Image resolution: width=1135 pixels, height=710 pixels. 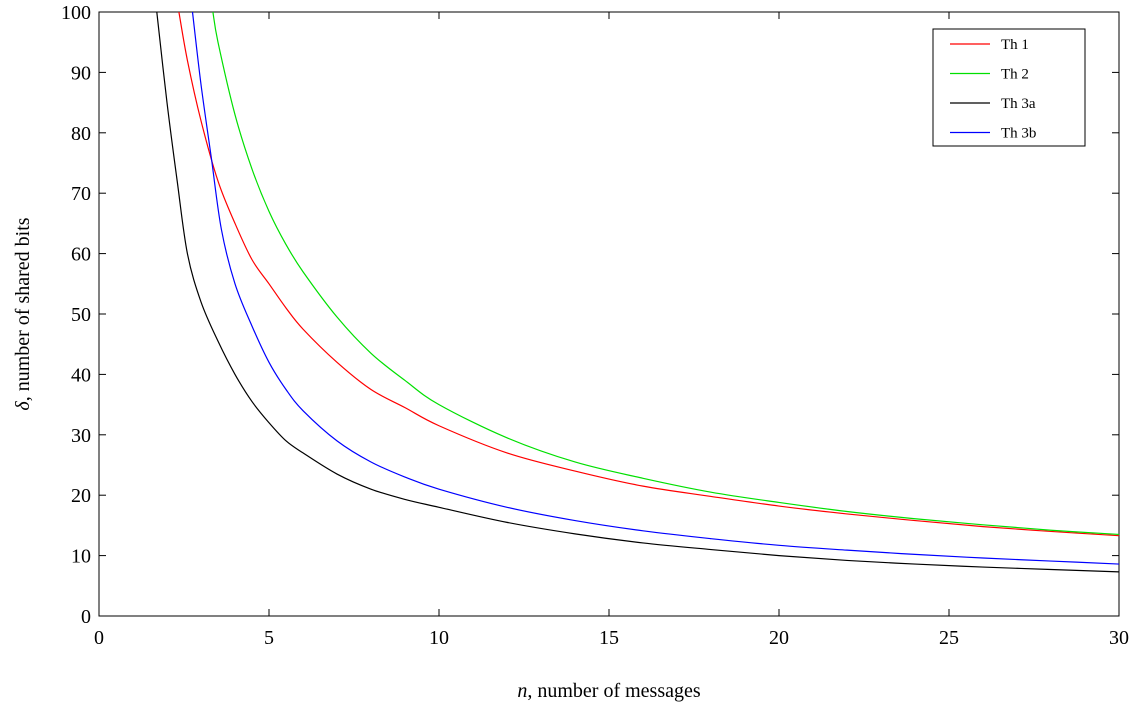 I want to click on y-axis-label-text: , number of shared bits, so click(x=23, y=309).